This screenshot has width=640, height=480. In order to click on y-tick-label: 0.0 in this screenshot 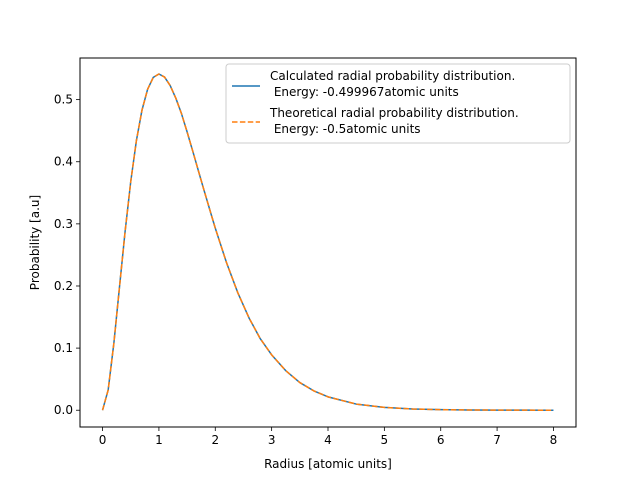, I will do `click(63, 410)`.